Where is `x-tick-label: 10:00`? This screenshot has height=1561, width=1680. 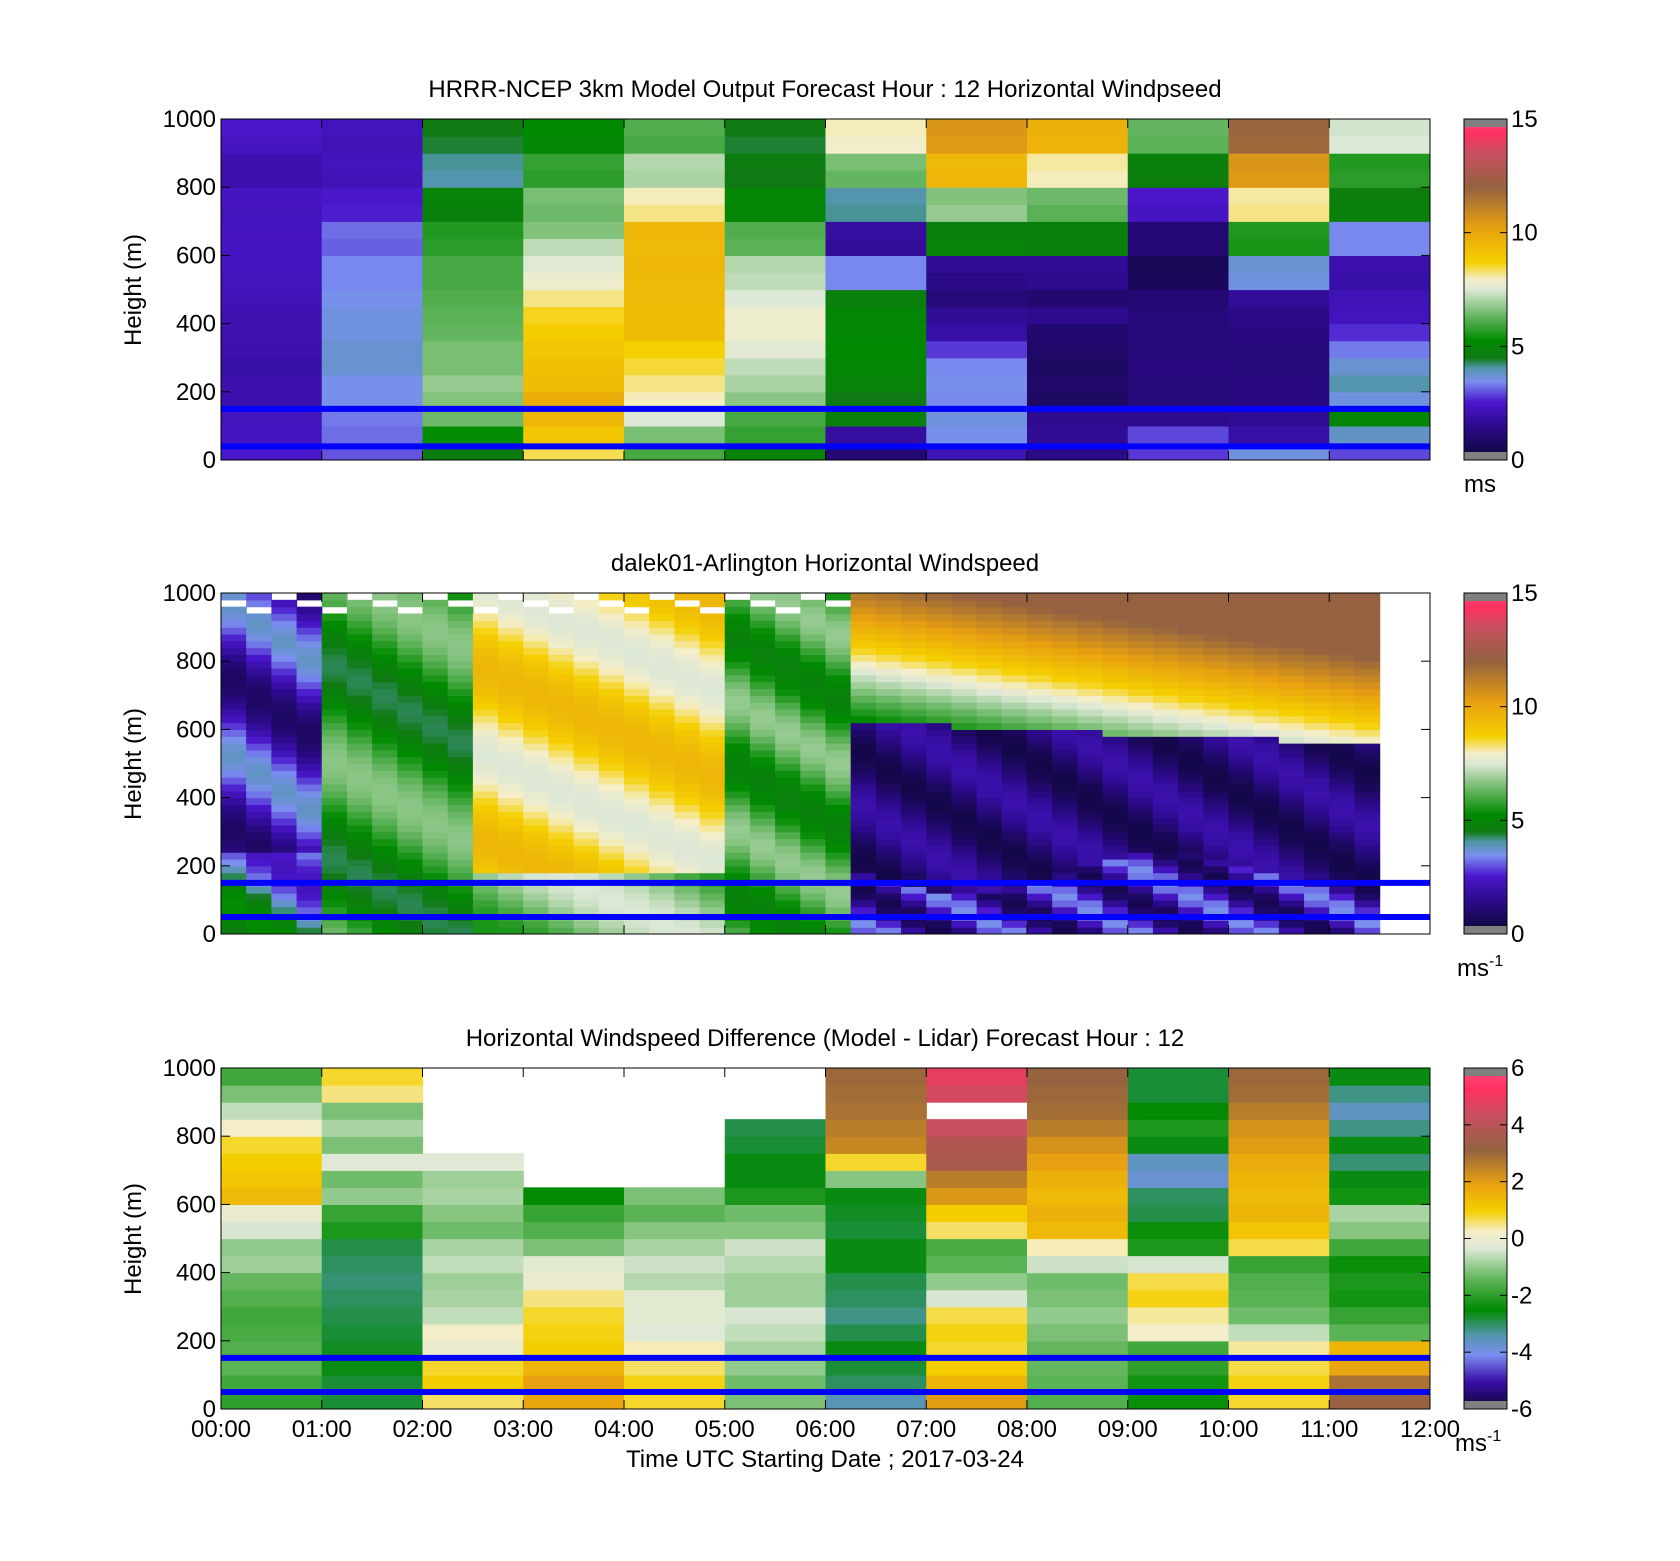 x-tick-label: 10:00 is located at coordinates (1228, 1429).